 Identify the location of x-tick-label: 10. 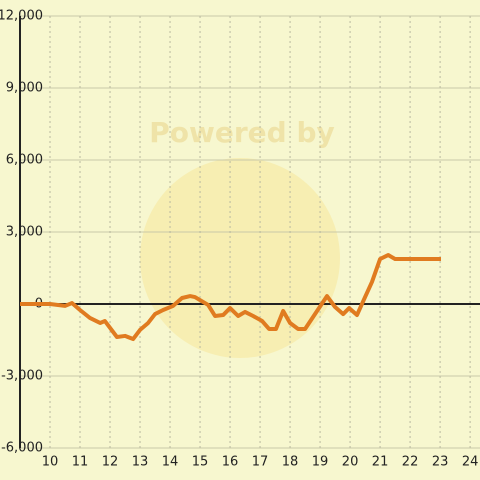
(50, 462).